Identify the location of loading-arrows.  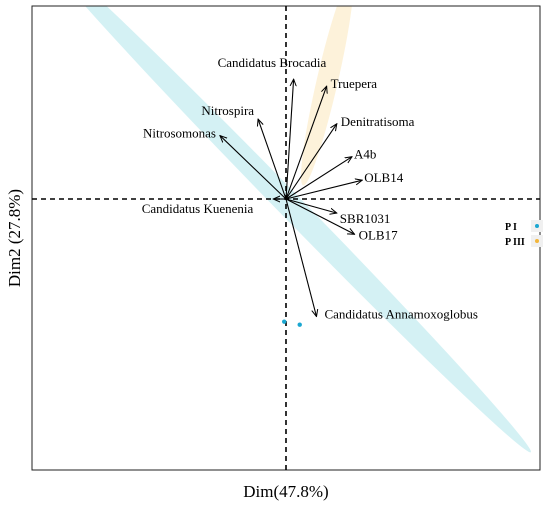
(291, 197).